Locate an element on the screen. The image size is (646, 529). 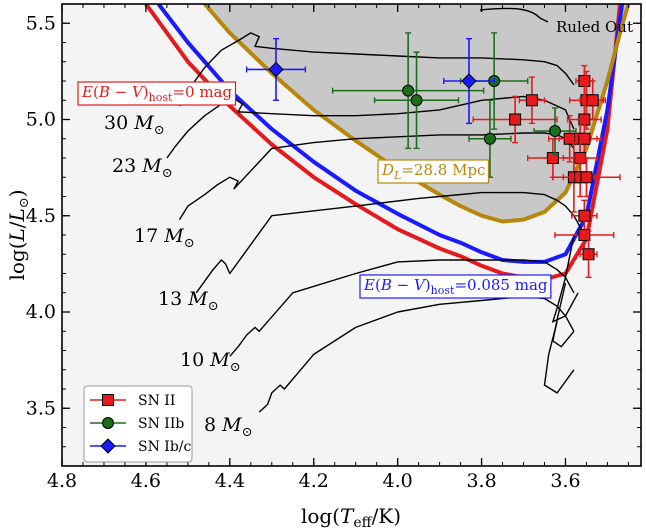
track-30msun is located at coordinates (376, 69).